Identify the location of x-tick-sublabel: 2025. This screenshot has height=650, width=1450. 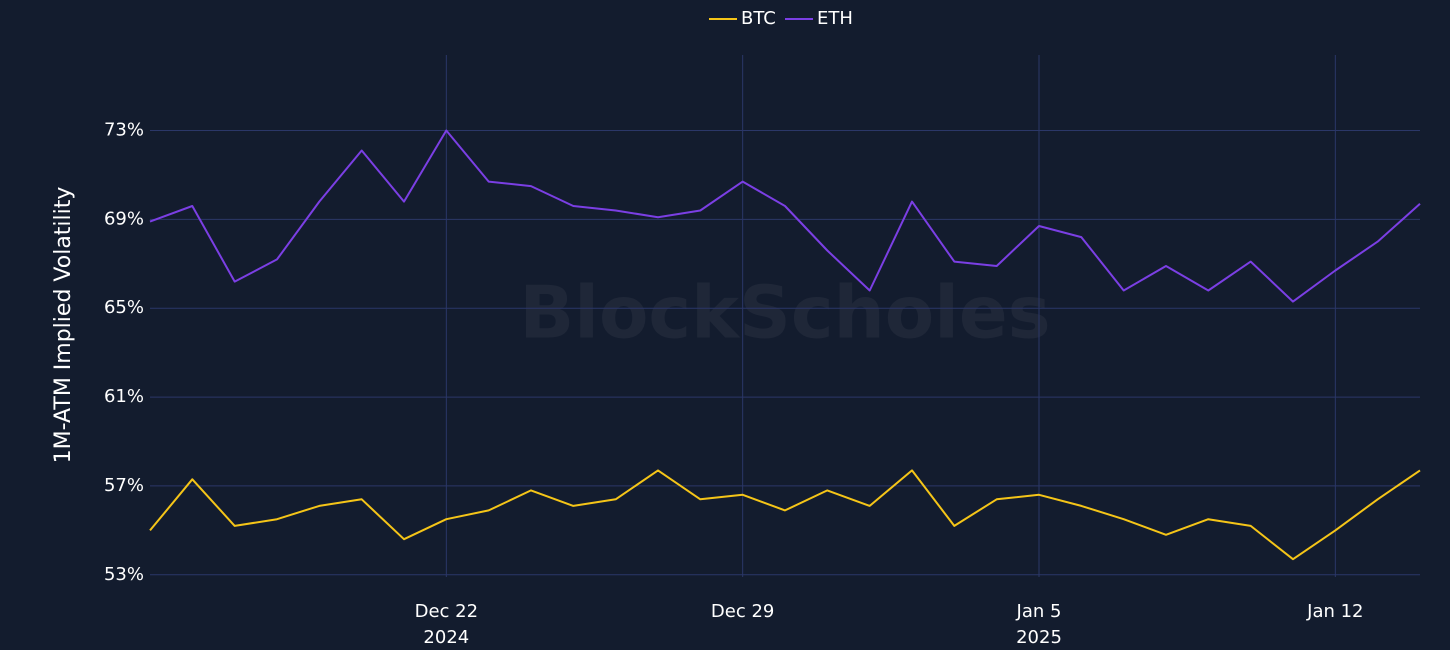
(1039, 637).